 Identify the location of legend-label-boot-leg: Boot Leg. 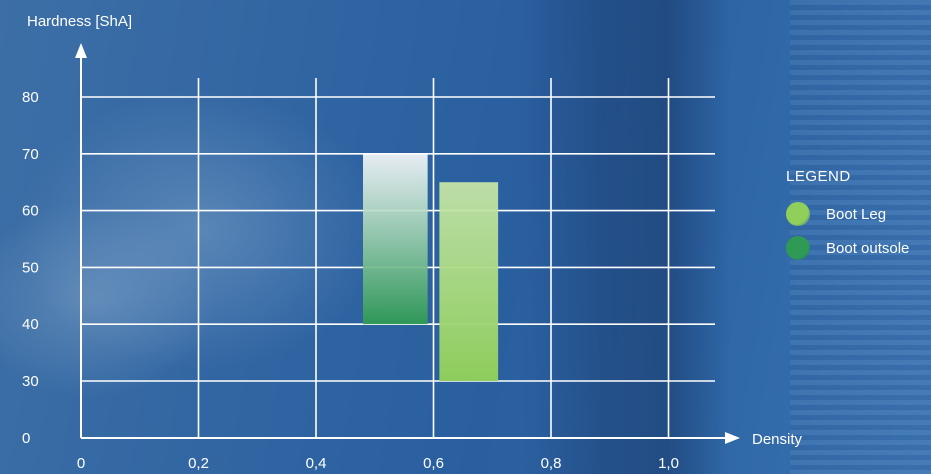
(856, 214).